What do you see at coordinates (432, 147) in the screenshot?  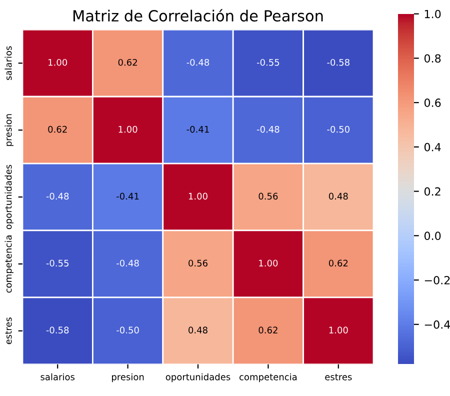 I see `color-bar-label: 0.4` at bounding box center [432, 147].